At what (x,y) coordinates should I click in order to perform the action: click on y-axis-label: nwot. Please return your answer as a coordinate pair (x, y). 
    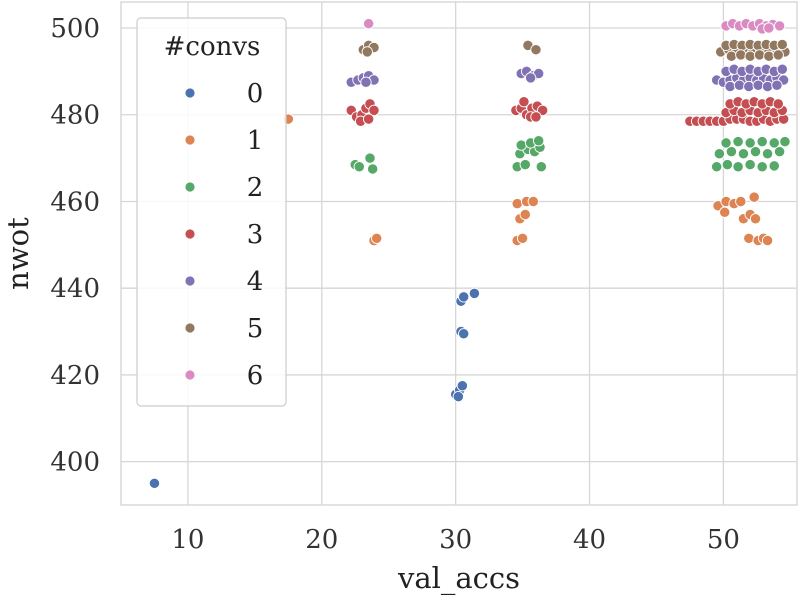
    Looking at the image, I should click on (18, 253).